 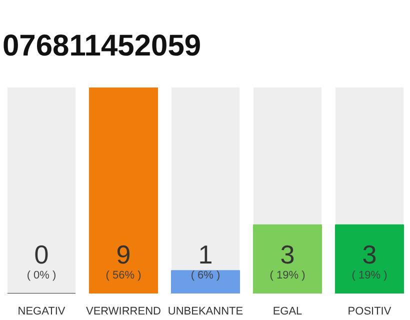 What do you see at coordinates (206, 312) in the screenshot?
I see `x-tick-label: UNBEKANNTE` at bounding box center [206, 312].